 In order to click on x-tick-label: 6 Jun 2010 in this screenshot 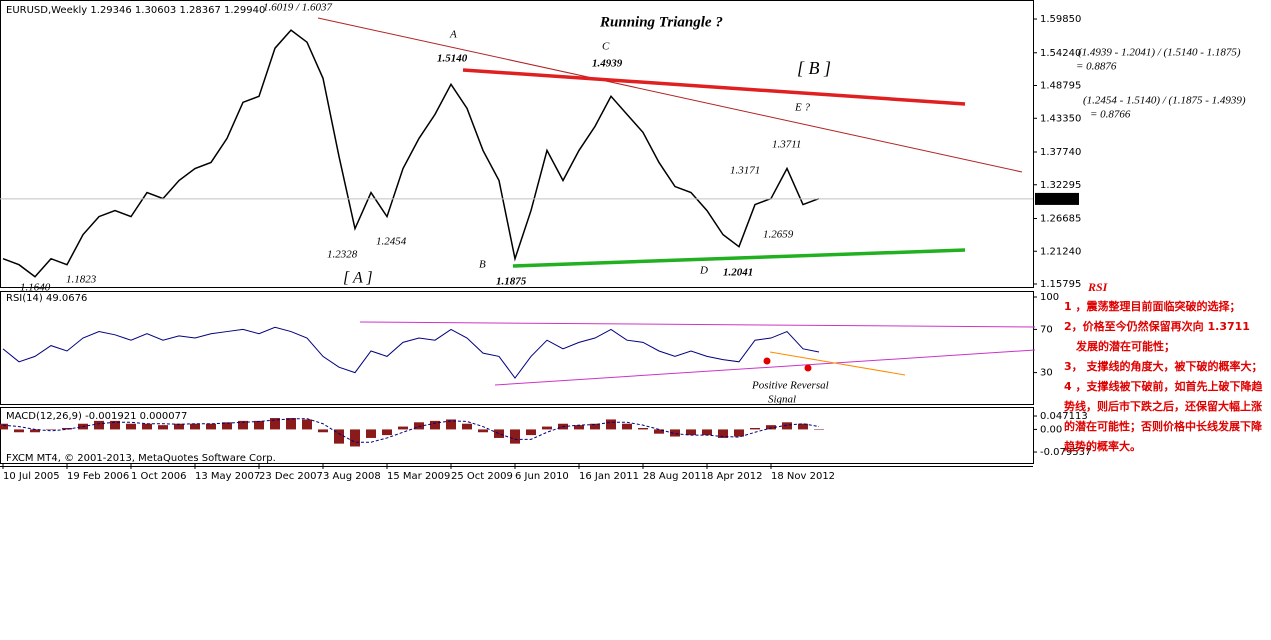, I will do `click(542, 476)`.